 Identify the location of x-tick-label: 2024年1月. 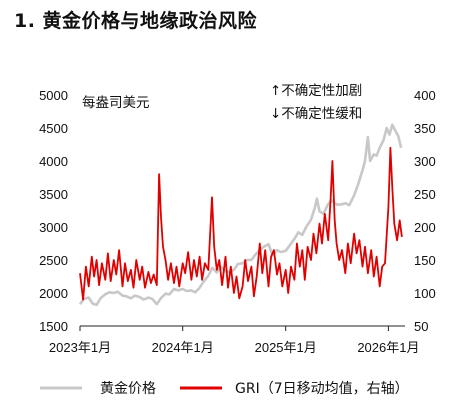
(183, 347).